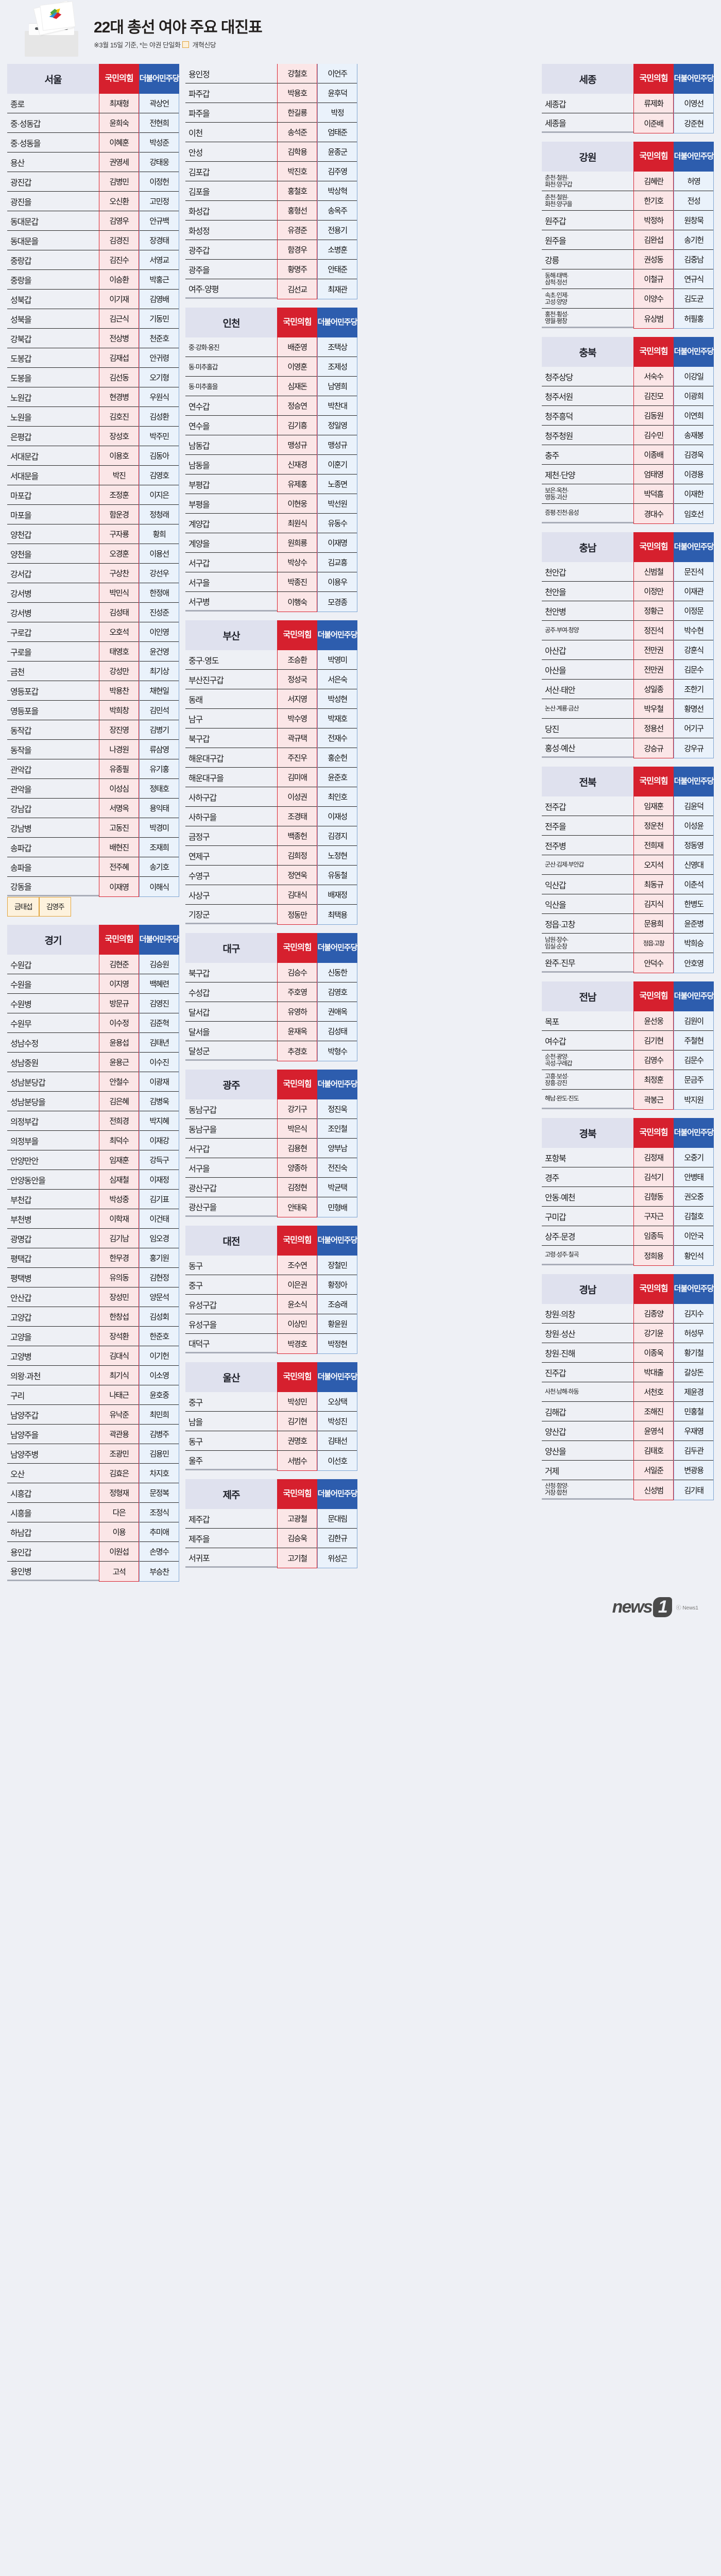 The width and height of the screenshot is (721, 2576). I want to click on district-cell: 전주을, so click(587, 826).